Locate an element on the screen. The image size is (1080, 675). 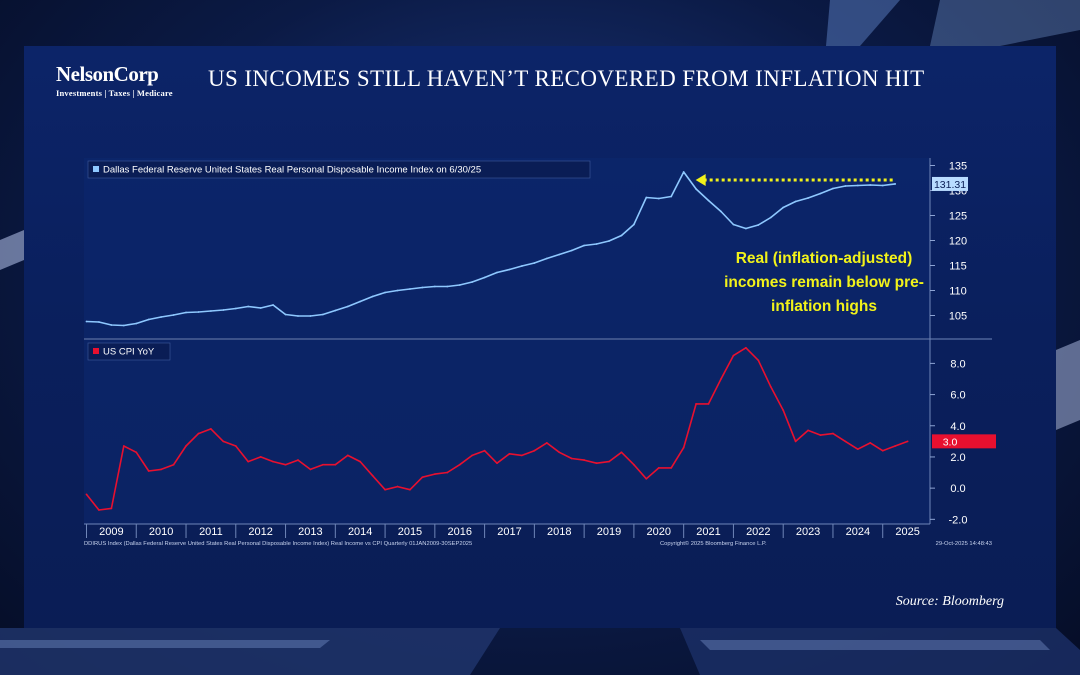
cpi-tick-label: -2.0 is located at coordinates (958, 520).